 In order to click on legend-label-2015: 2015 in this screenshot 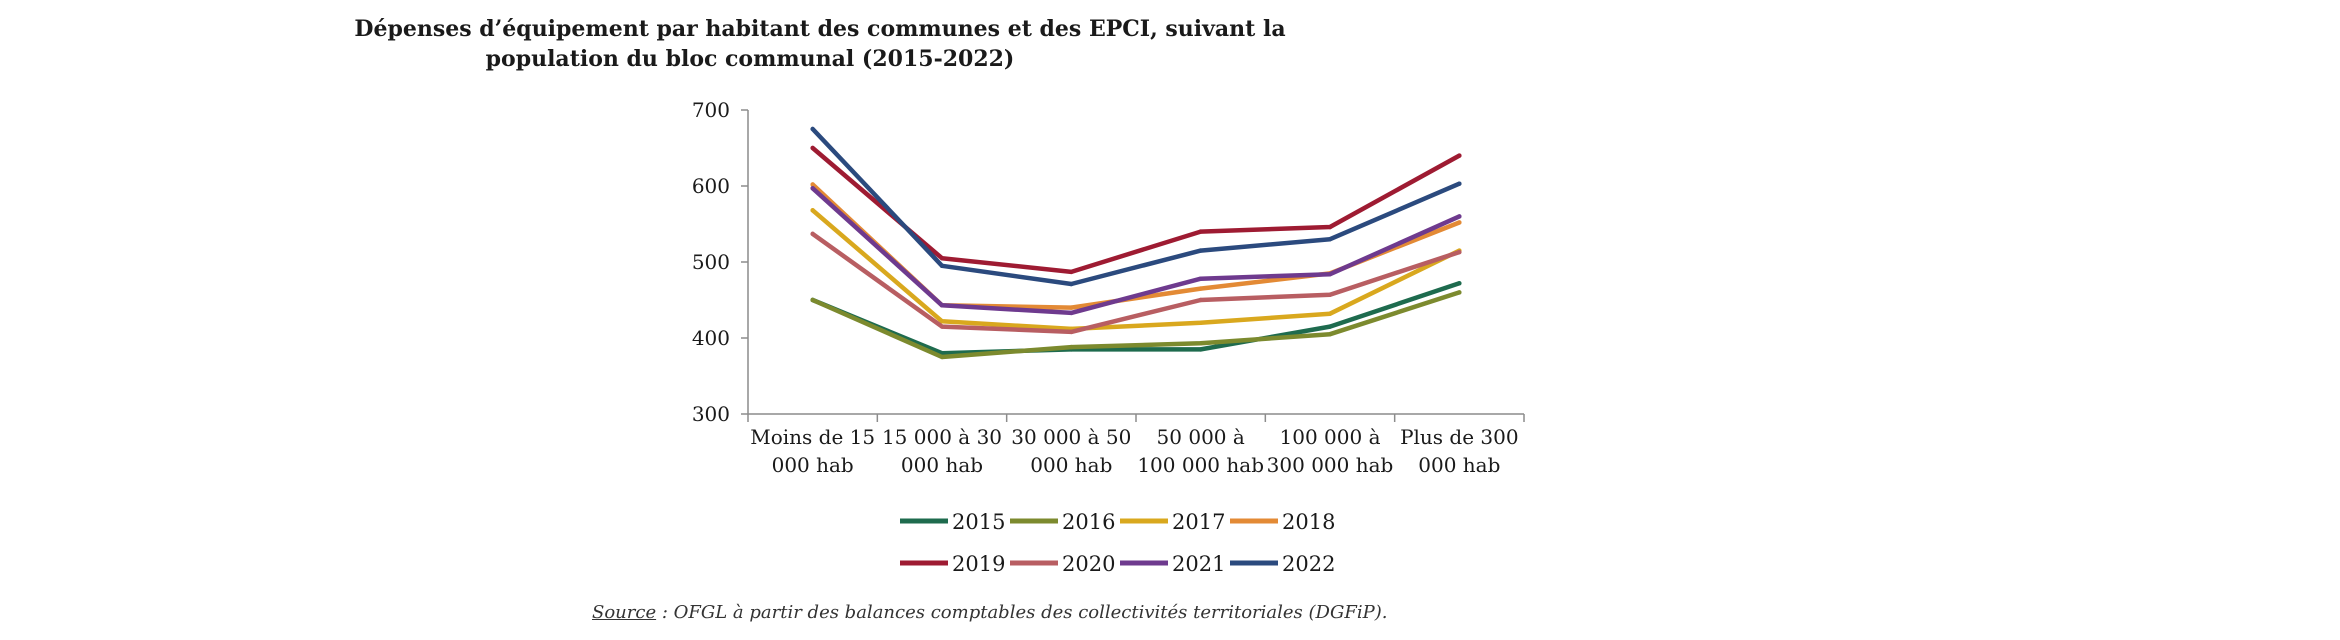, I will do `click(978, 522)`.